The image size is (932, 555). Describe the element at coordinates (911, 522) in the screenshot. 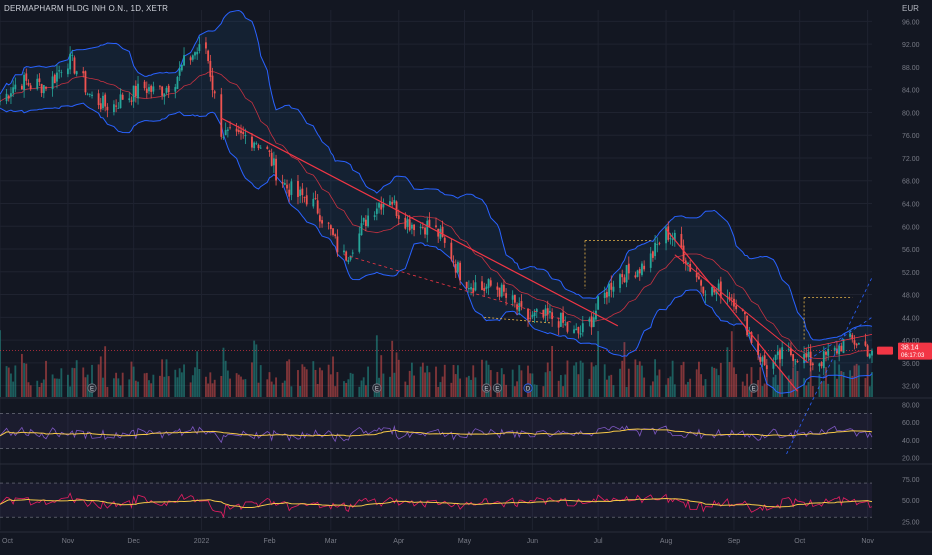

I see `osc2-tick-label: 25.00` at that location.